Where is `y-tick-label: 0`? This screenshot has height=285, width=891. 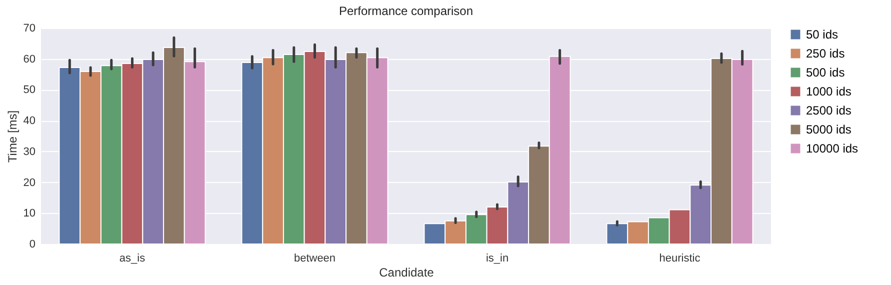 y-tick-label: 0 is located at coordinates (32, 244).